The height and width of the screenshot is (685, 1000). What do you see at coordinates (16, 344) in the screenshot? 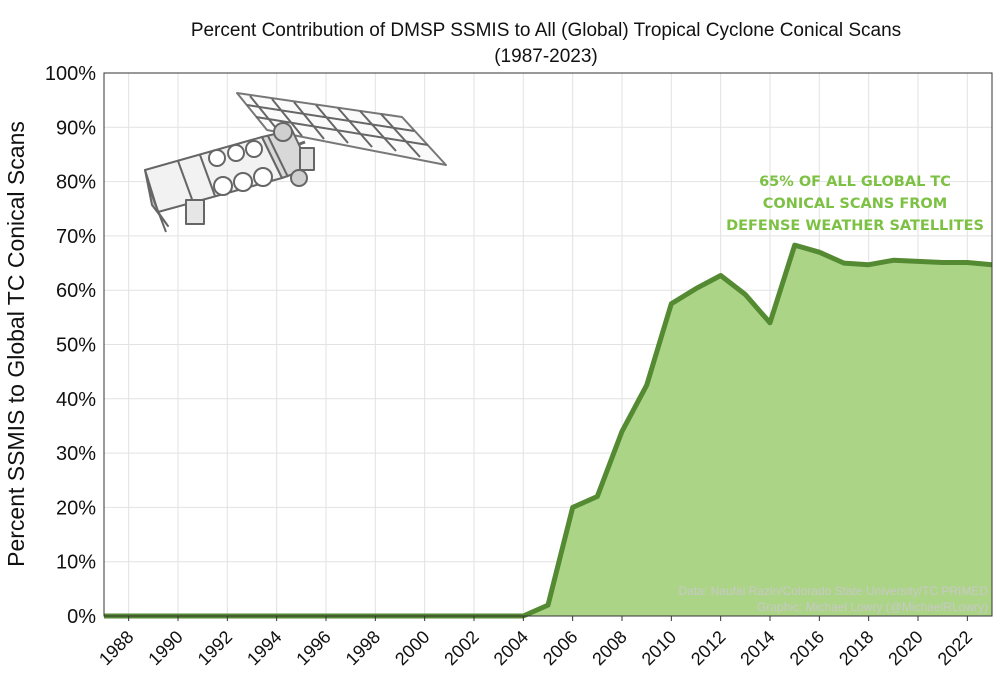
I see `y-axis-label: Percent SSMIS to Global TC Conical Scans` at bounding box center [16, 344].